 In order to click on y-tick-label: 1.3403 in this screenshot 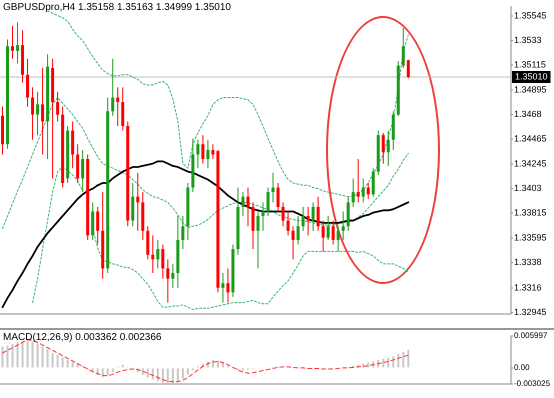, I will do `click(528, 188)`.